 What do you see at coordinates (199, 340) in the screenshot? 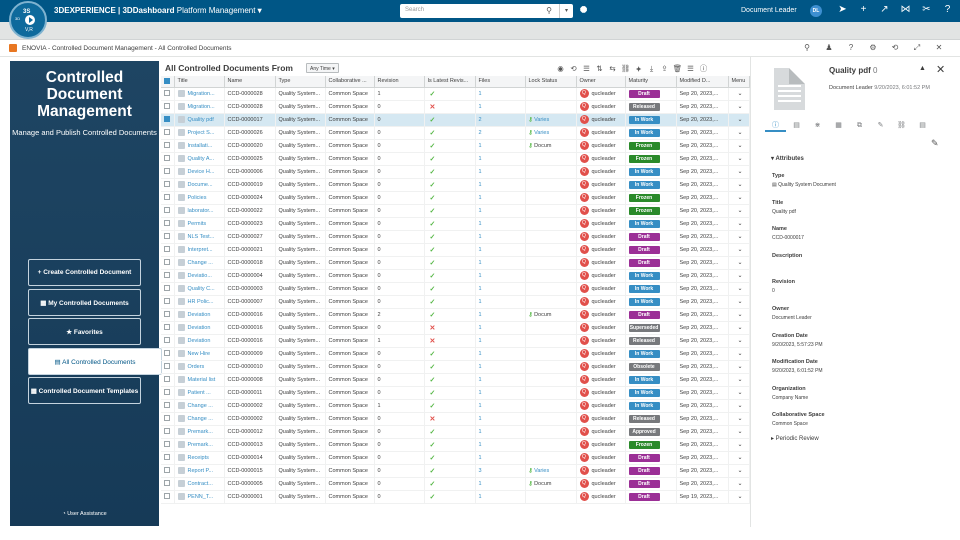
I see `title-link: Deviation` at bounding box center [199, 340].